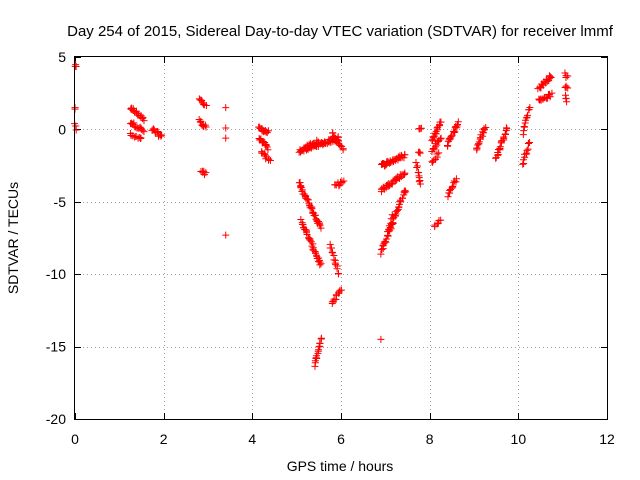 This screenshot has height=480, width=640. What do you see at coordinates (62, 57) in the screenshot?
I see `y-tick-label: 5` at bounding box center [62, 57].